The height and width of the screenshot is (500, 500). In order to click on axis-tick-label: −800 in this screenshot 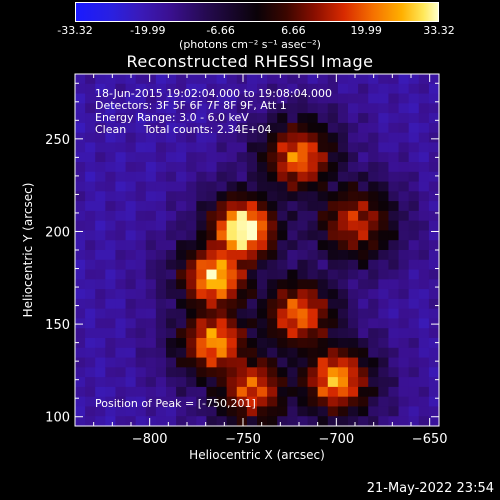, I will do `click(150, 439)`.